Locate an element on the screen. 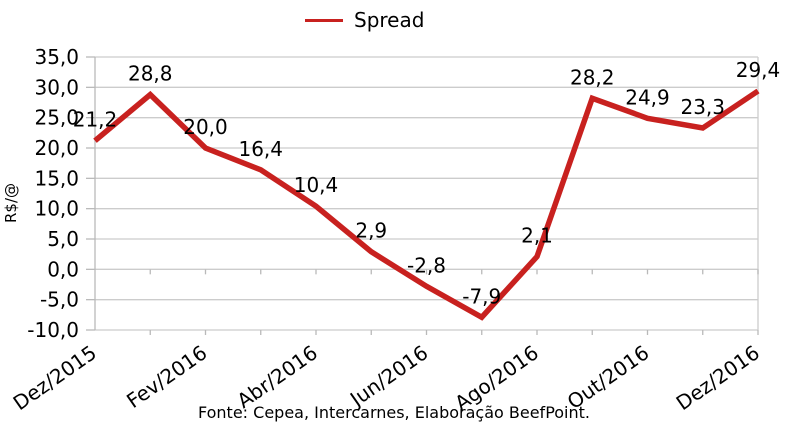 Image resolution: width=788 pixels, height=426 pixels. y-tick-label: 5,0 is located at coordinates (63, 239).